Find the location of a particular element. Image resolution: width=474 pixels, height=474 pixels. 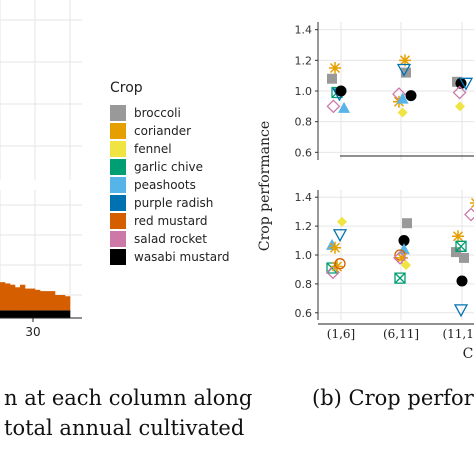

legend-item: salad rocket is located at coordinates (169, 239).